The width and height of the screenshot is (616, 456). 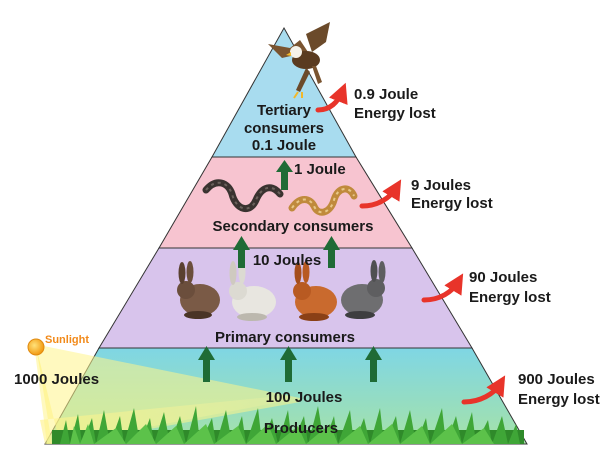 What do you see at coordinates (304, 397) in the screenshot?
I see `producers-passed-energy: 100 Joules` at bounding box center [304, 397].